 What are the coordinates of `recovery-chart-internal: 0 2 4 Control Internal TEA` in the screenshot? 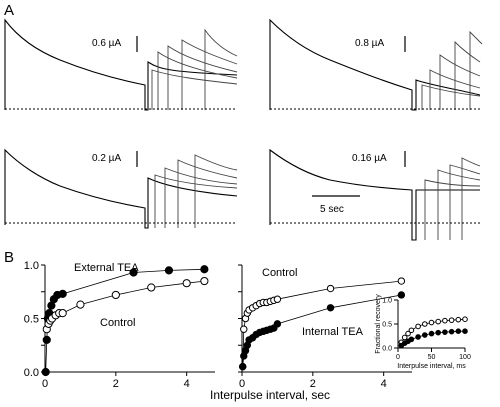 It's located at (325, 327).